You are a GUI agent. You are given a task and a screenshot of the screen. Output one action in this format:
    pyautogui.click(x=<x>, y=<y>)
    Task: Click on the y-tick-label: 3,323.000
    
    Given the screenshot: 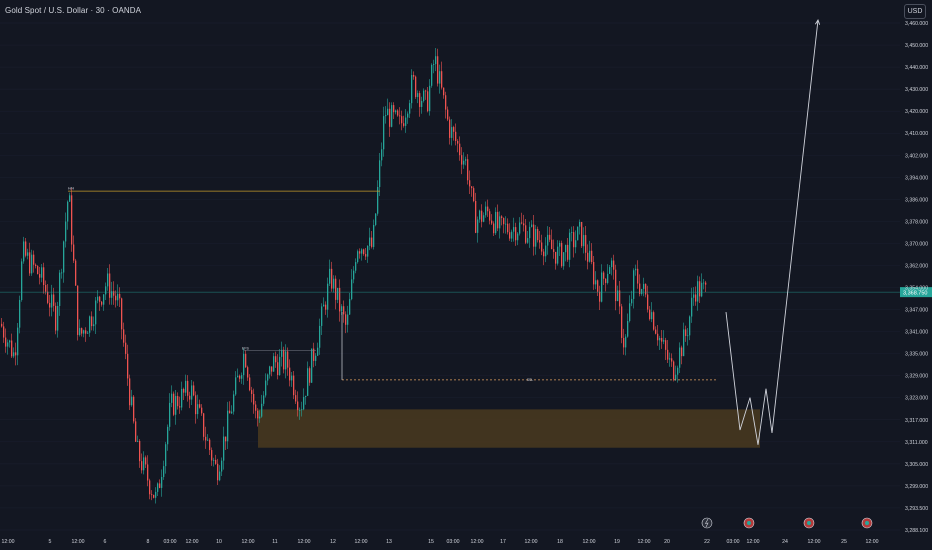 What is the action you would take?
    pyautogui.click(x=916, y=399)
    